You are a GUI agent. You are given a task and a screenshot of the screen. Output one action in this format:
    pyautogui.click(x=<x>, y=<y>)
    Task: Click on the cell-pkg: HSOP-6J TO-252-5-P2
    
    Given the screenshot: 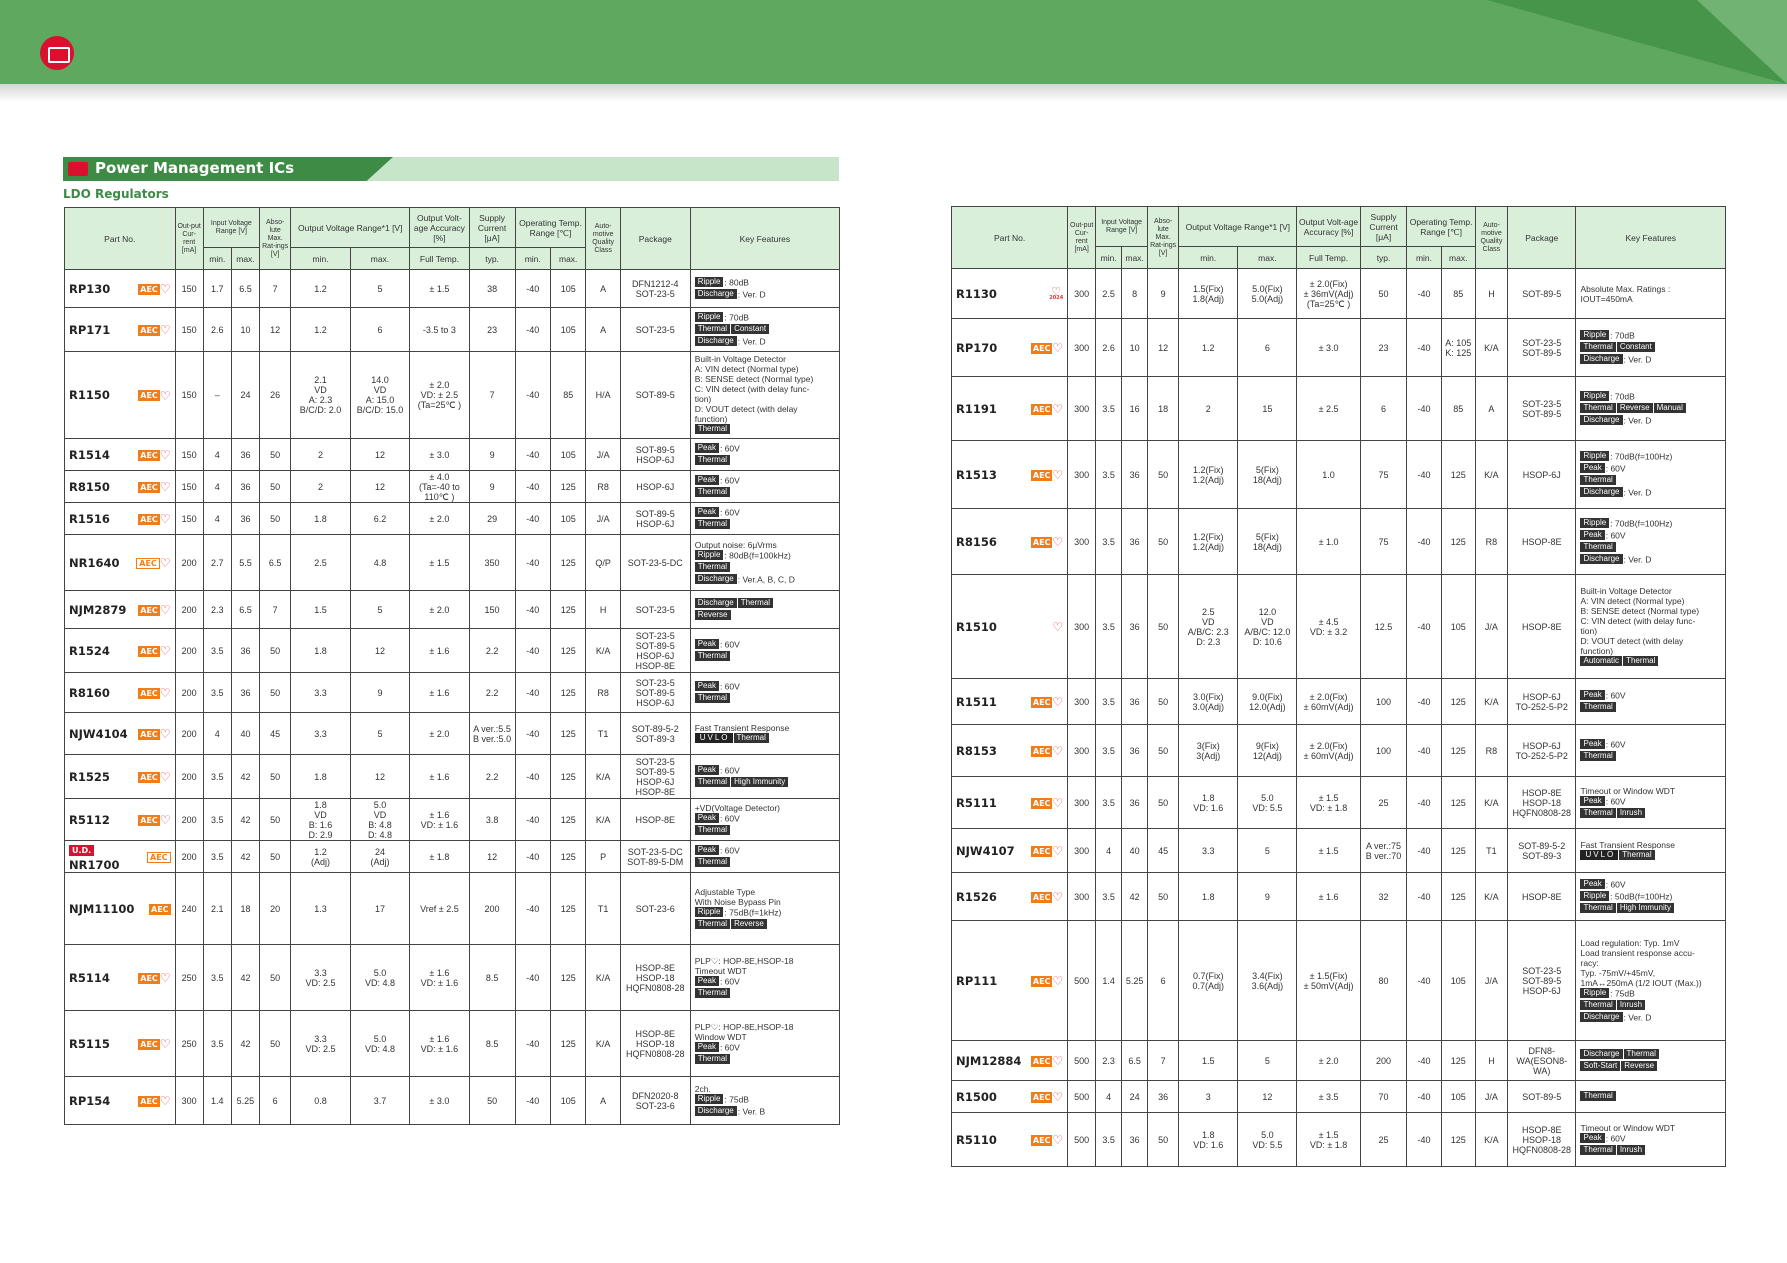 What is the action you would take?
    pyautogui.click(x=1542, y=701)
    